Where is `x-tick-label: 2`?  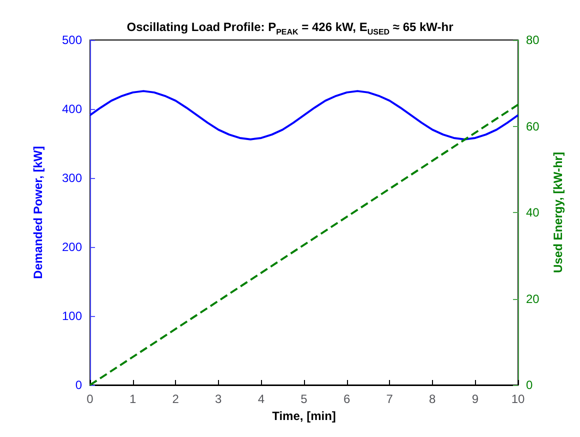
x-tick-label: 2 is located at coordinates (176, 399).